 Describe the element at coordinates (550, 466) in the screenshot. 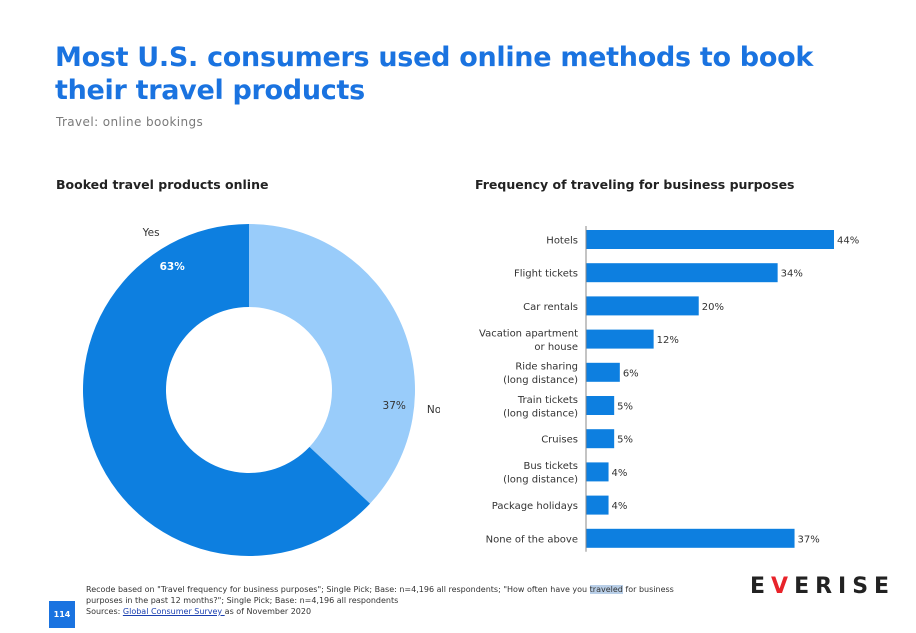

I see `bar-category-line: Bus tickets` at that location.